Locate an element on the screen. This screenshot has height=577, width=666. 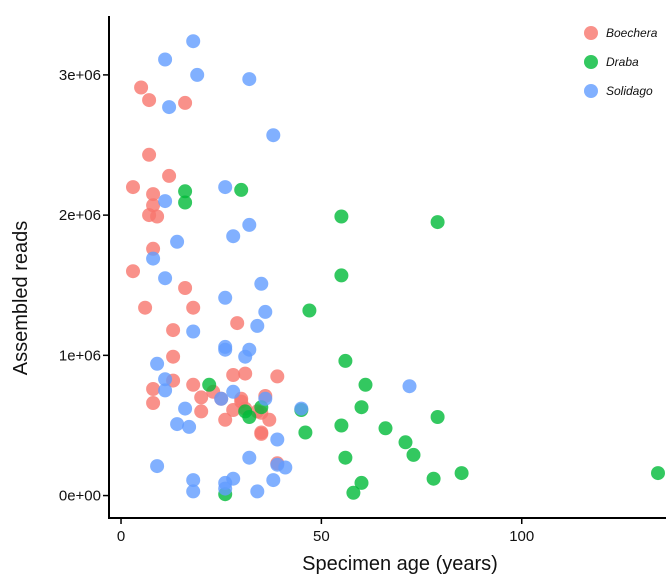
y-axis-ticks: 0e+00 1e+06 2e+06 3e+06 is located at coordinates (84, 286).